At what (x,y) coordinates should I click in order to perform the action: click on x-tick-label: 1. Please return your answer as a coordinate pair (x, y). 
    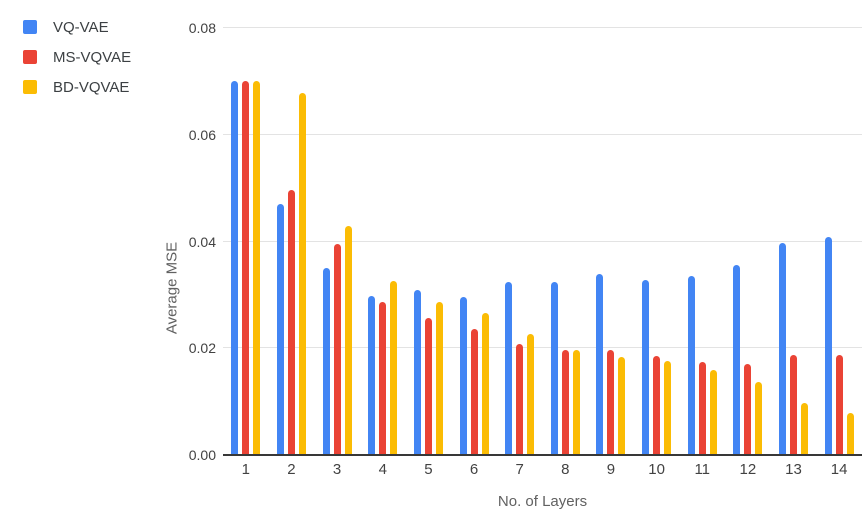
    Looking at the image, I should click on (245, 469).